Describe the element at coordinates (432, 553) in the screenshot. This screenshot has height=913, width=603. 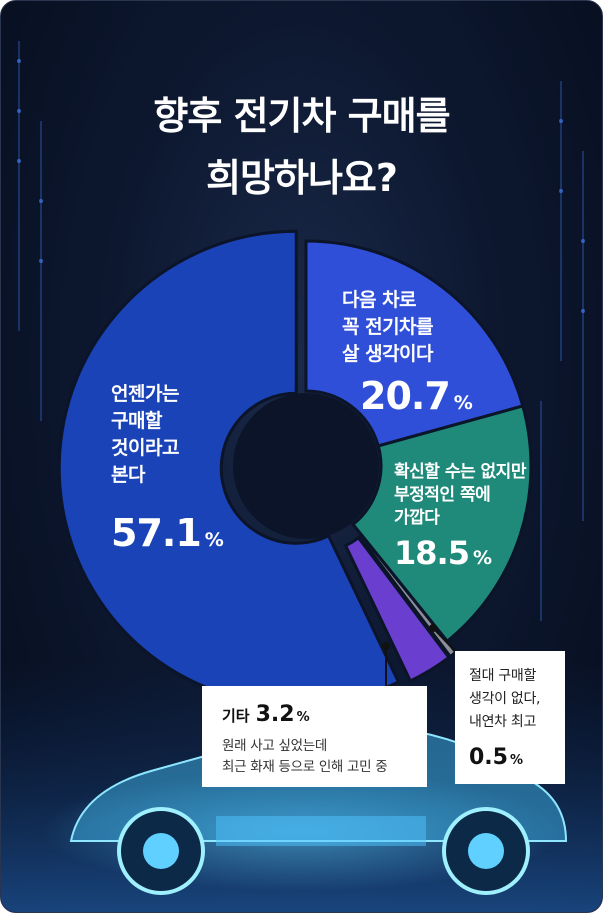
I see `slice-value-negative: 18.5` at that location.